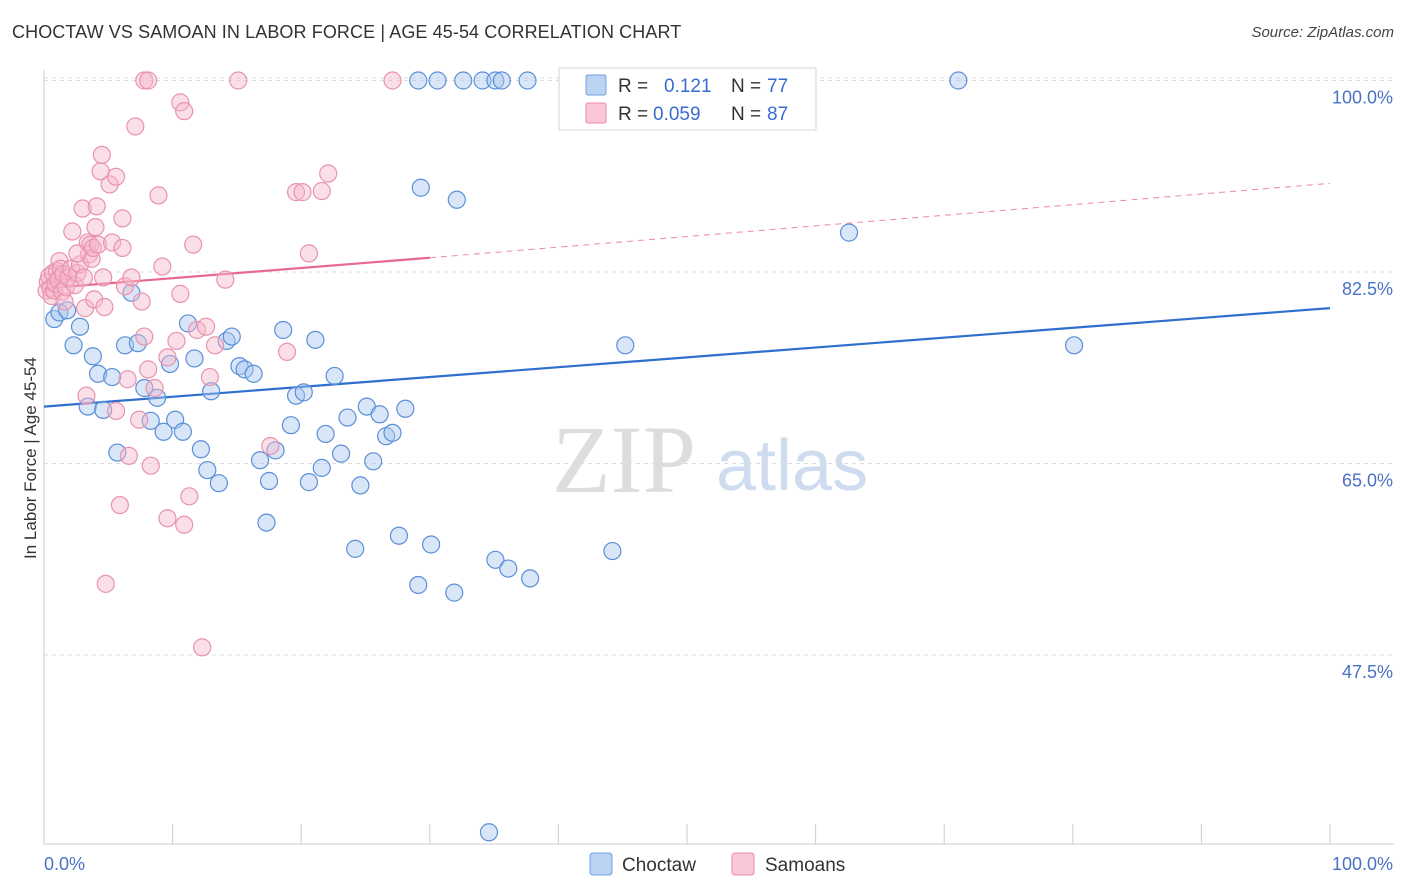 This screenshot has width=1406, height=892. I want to click on watermark: ZIP atlas, so click(710, 459).